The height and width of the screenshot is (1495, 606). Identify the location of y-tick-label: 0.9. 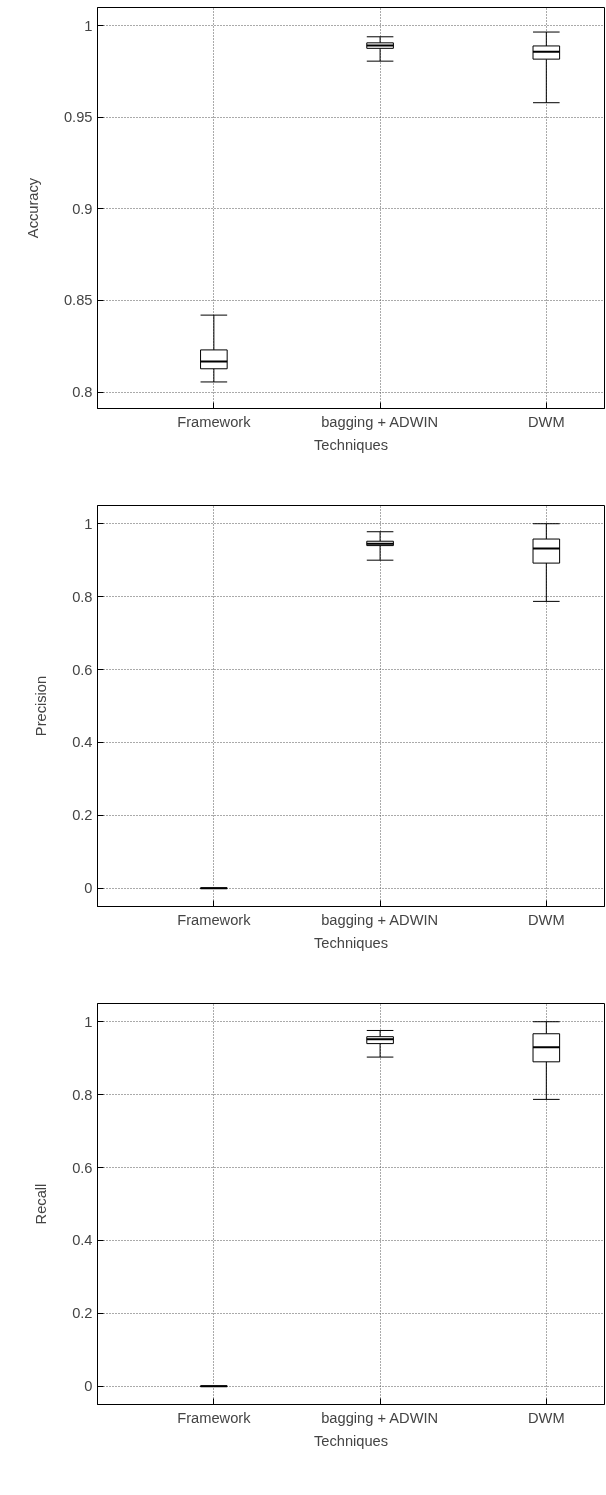
(82, 208).